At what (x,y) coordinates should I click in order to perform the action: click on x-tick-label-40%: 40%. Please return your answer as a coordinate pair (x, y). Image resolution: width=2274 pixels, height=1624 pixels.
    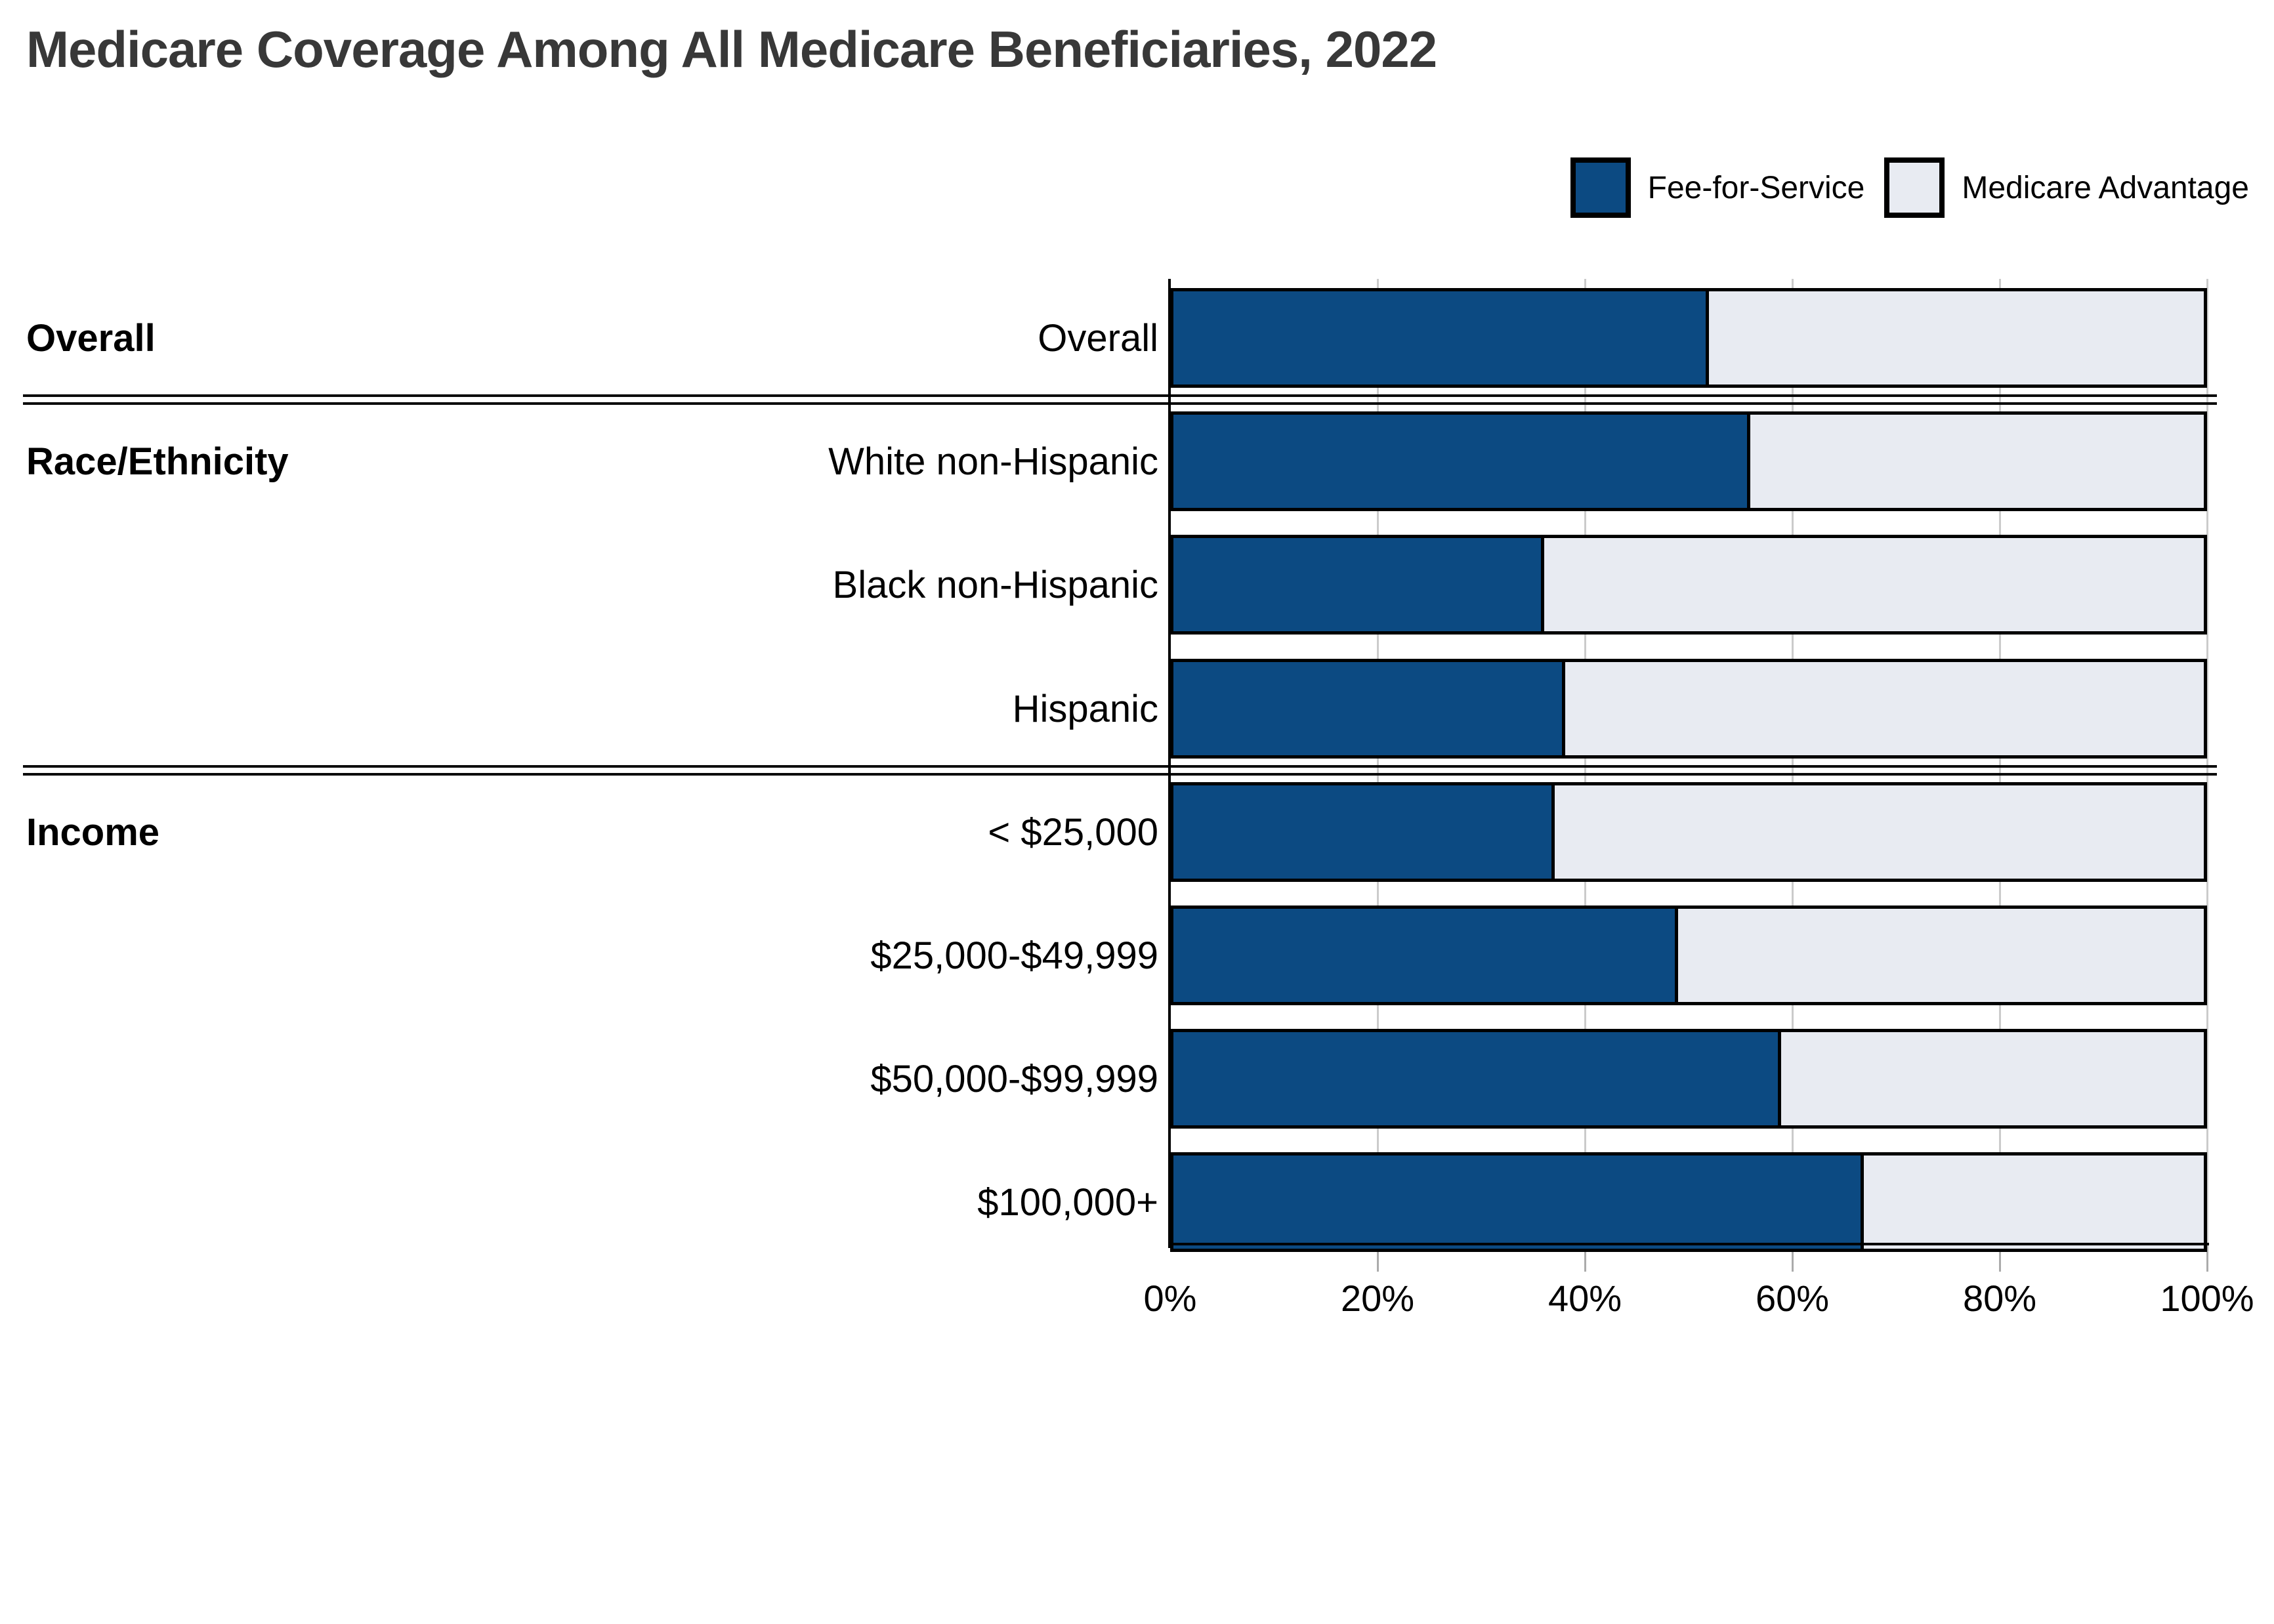
    Looking at the image, I should click on (1585, 1298).